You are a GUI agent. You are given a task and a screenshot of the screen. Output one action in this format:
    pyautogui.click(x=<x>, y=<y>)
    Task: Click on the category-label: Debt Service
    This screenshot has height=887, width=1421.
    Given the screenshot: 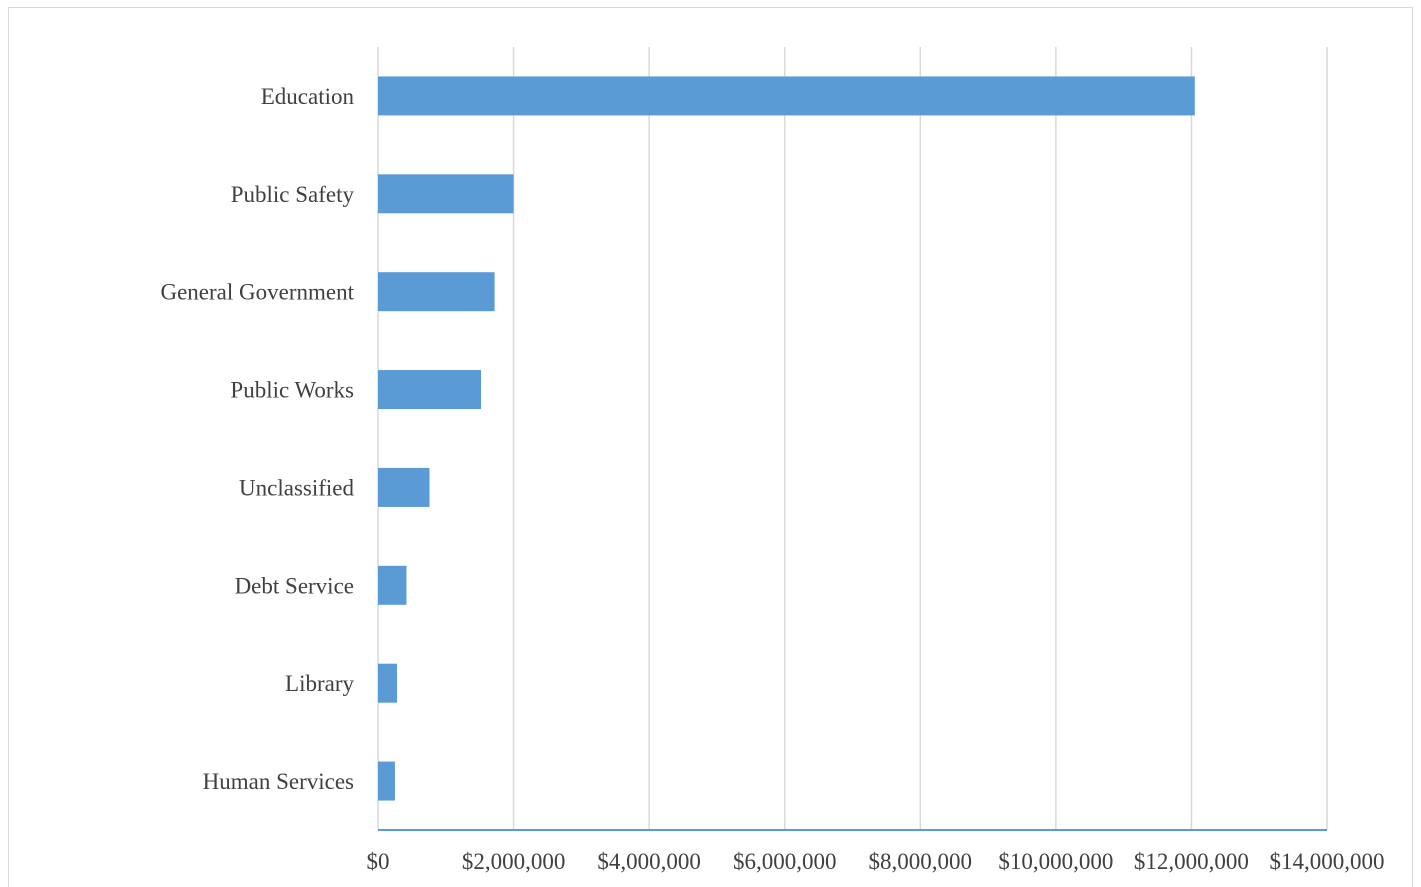 What is the action you would take?
    pyautogui.click(x=294, y=585)
    